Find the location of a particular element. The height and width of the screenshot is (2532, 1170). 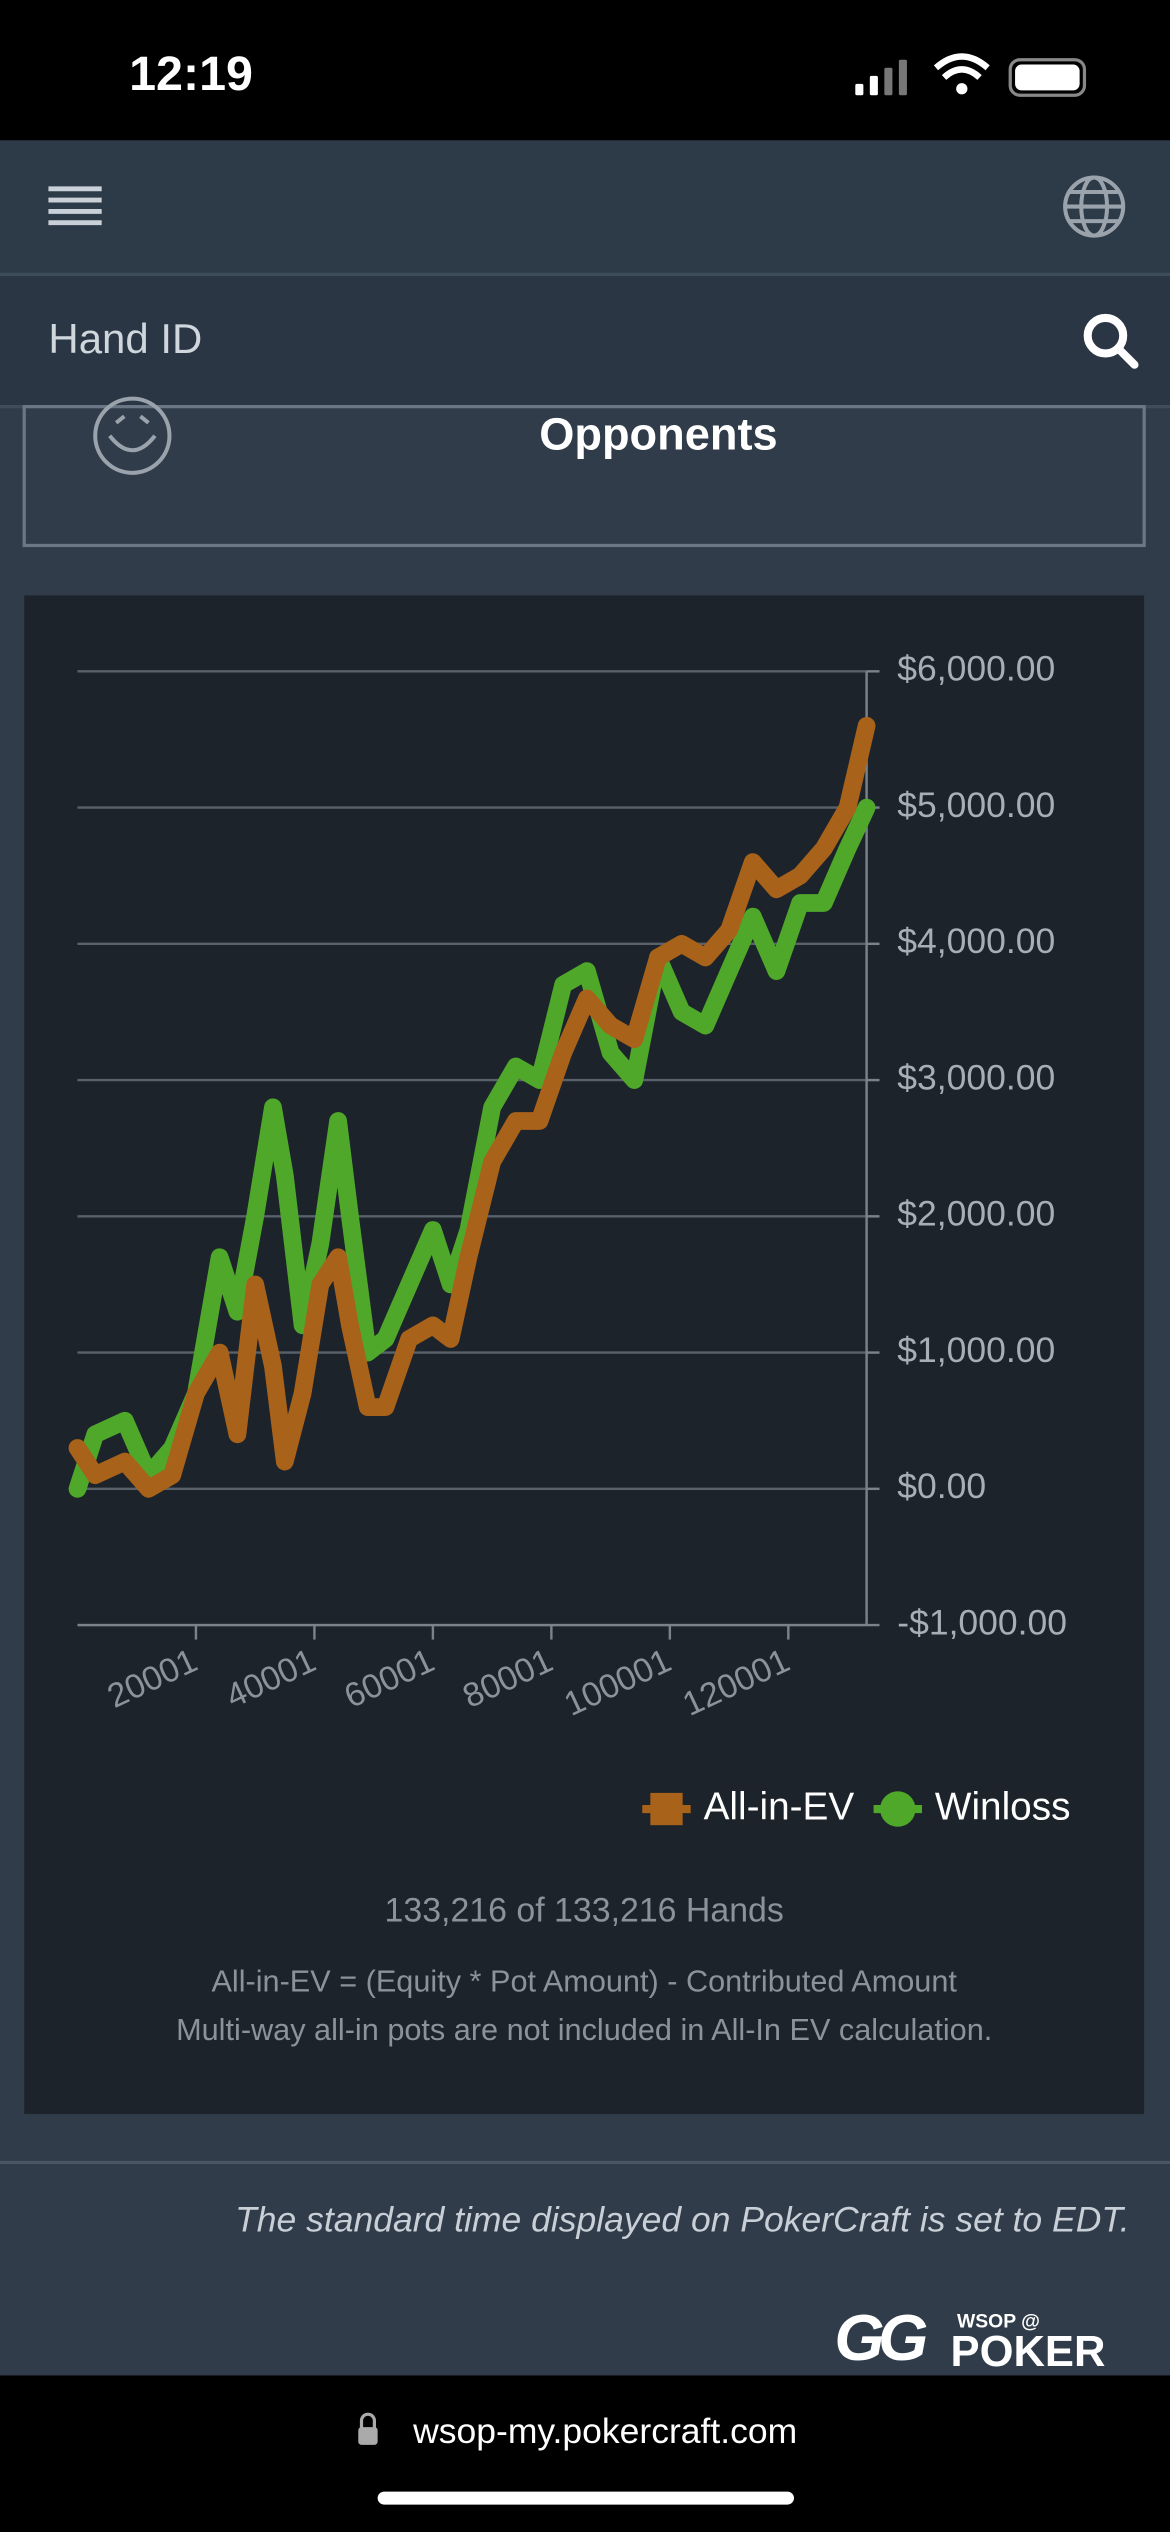

search-placeholder: Hand ID is located at coordinates (125, 338).